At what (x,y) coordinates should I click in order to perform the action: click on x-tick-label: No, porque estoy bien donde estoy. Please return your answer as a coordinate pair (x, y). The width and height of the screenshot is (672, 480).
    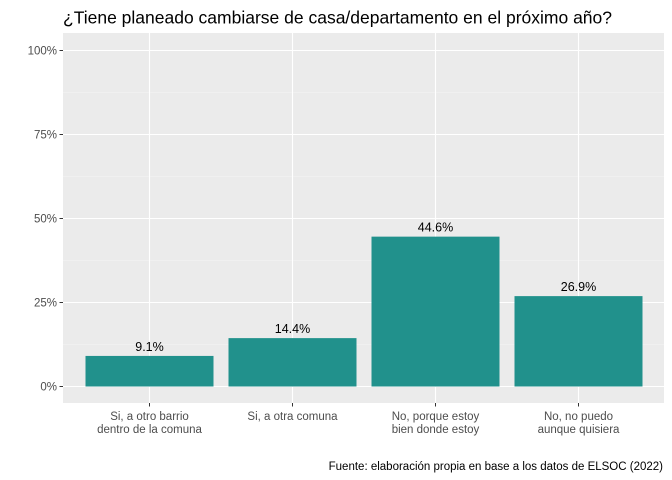
    Looking at the image, I should click on (436, 423).